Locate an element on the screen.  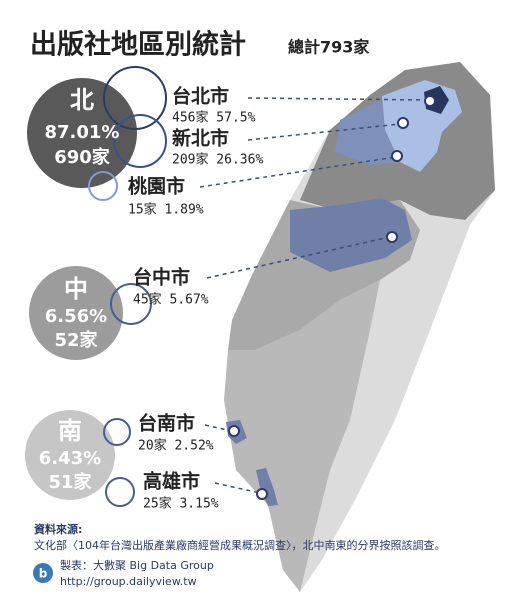
source-label: 資料來源: is located at coordinates (58, 529).